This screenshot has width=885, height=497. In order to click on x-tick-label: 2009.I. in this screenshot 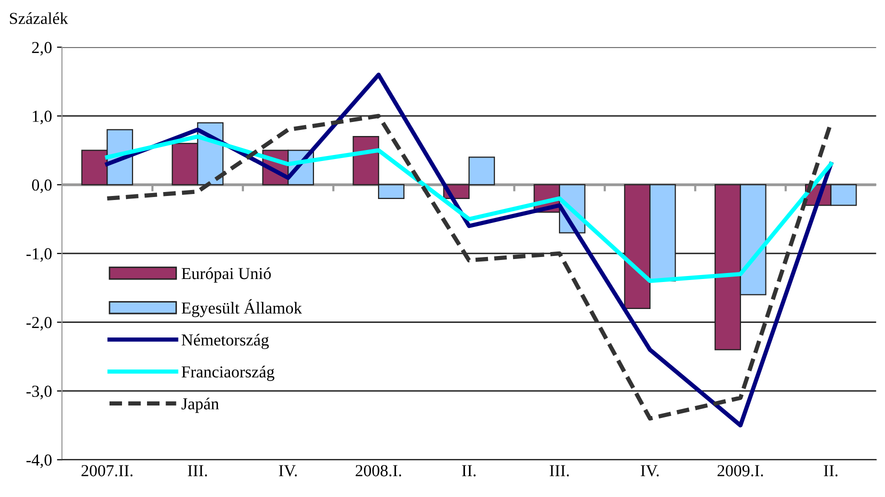, I will do `click(740, 470)`.